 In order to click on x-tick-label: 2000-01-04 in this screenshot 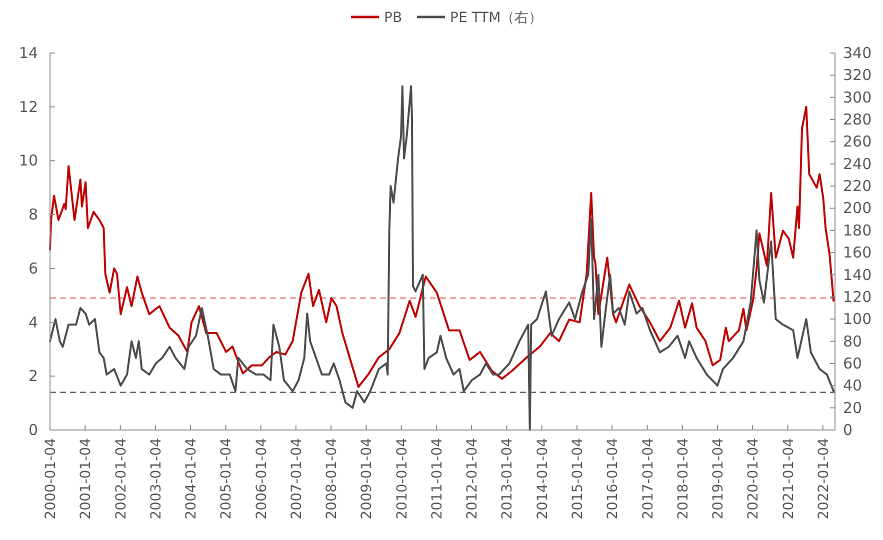, I will do `click(51, 479)`.